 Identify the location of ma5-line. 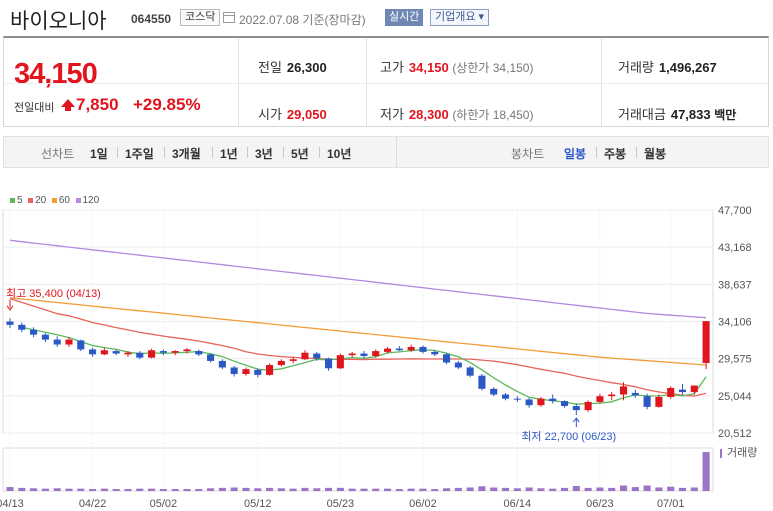
(364, 365).